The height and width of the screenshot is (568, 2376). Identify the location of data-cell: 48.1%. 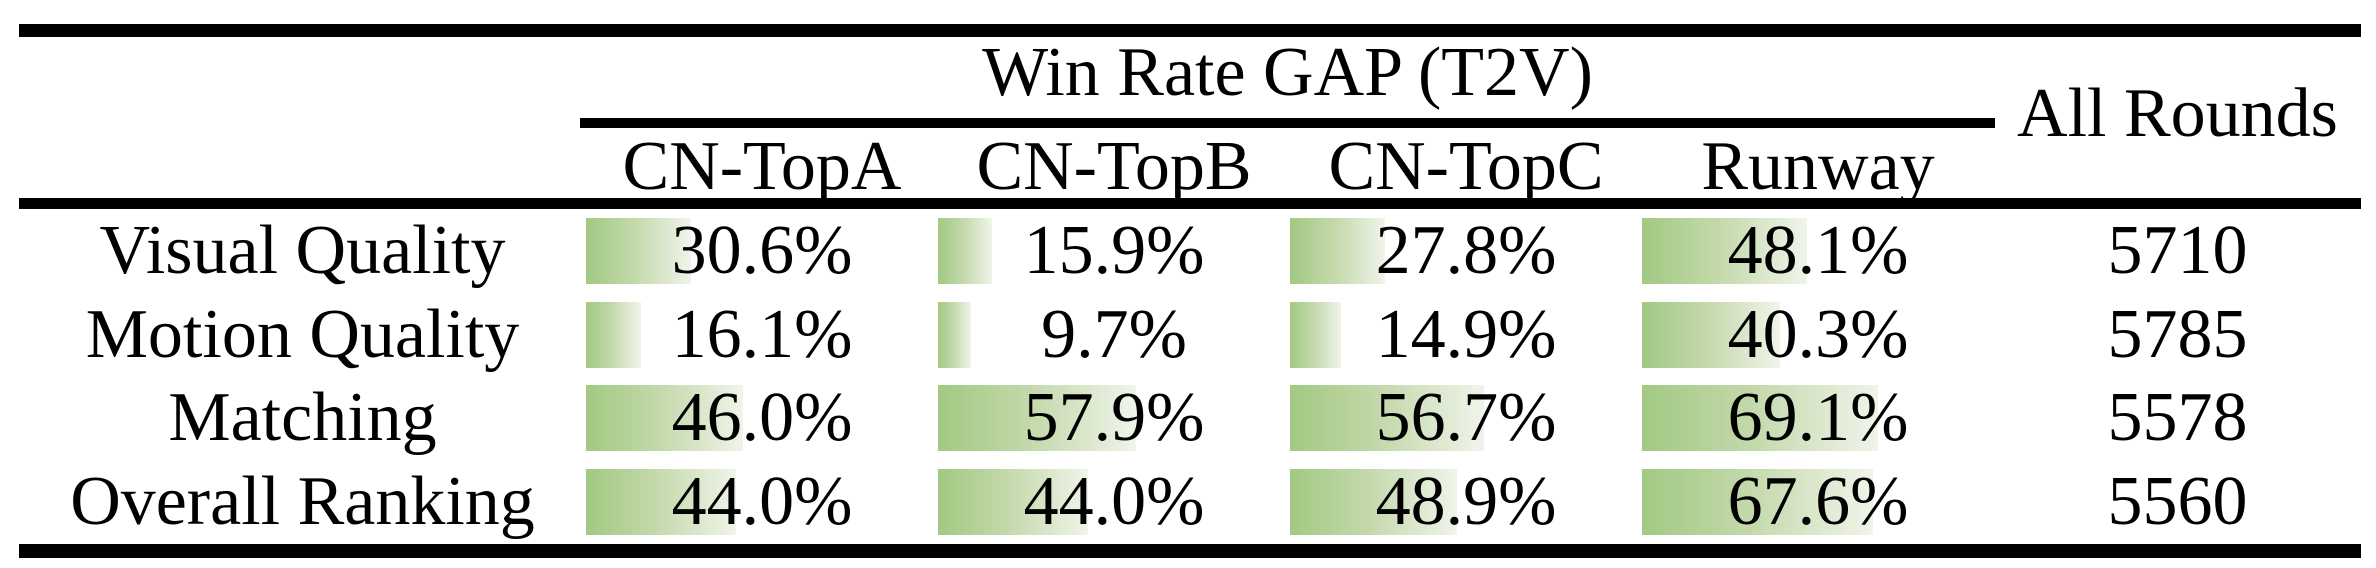
(1818, 251).